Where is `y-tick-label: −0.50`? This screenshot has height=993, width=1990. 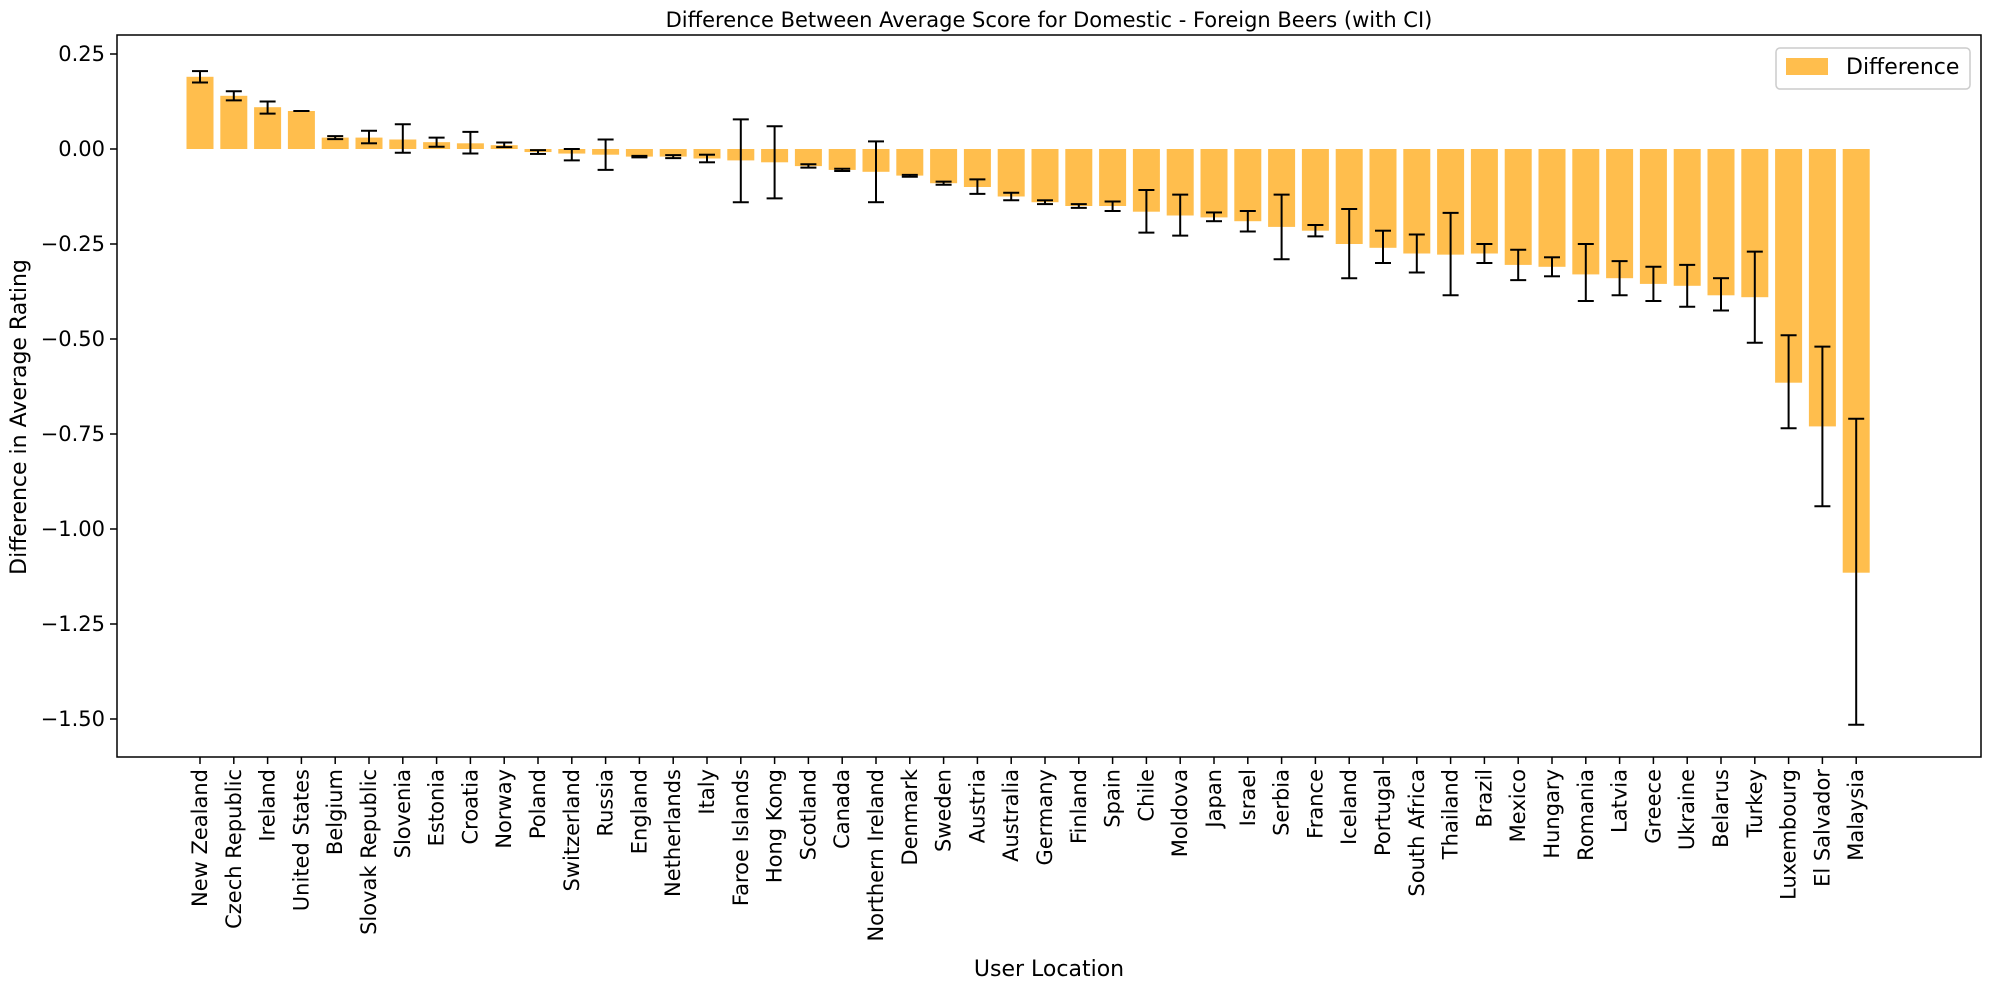 y-tick-label: −0.50 is located at coordinates (73, 339).